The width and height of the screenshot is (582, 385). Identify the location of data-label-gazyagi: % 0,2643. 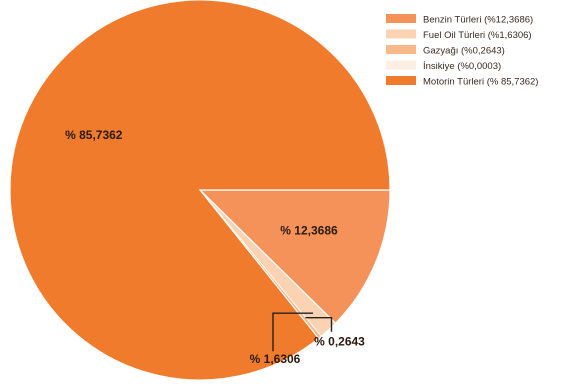
(339, 342).